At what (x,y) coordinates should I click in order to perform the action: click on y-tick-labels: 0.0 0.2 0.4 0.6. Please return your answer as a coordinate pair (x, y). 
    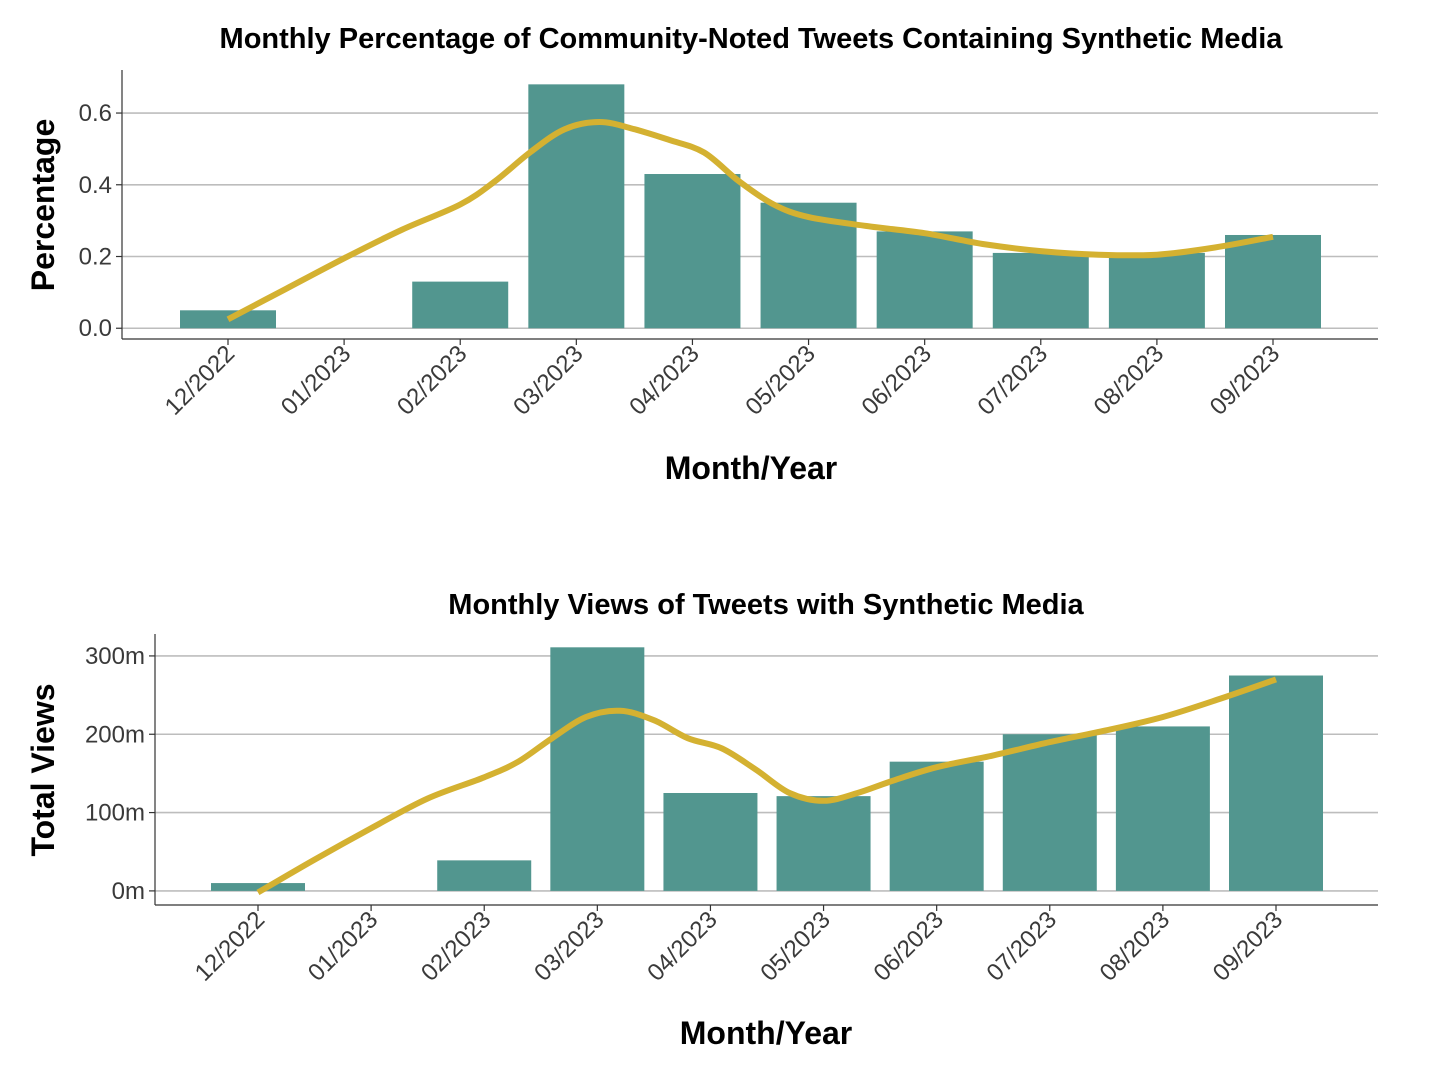
    Looking at the image, I should click on (95, 221).